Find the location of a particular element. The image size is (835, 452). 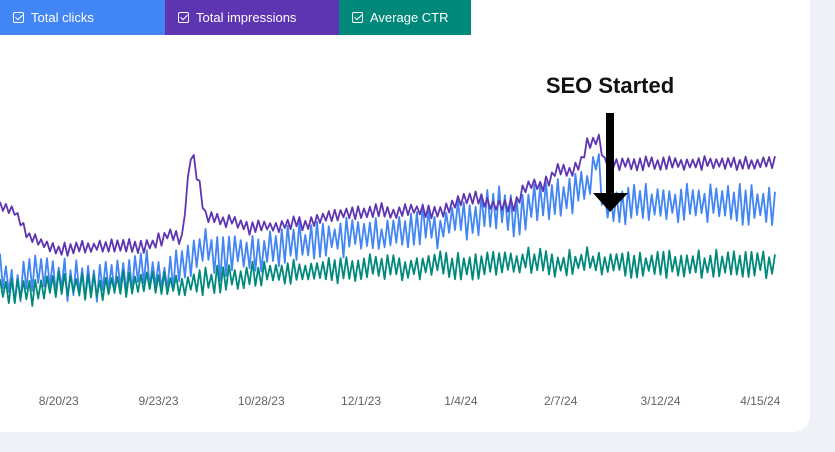

arrow-shaft is located at coordinates (610, 154).